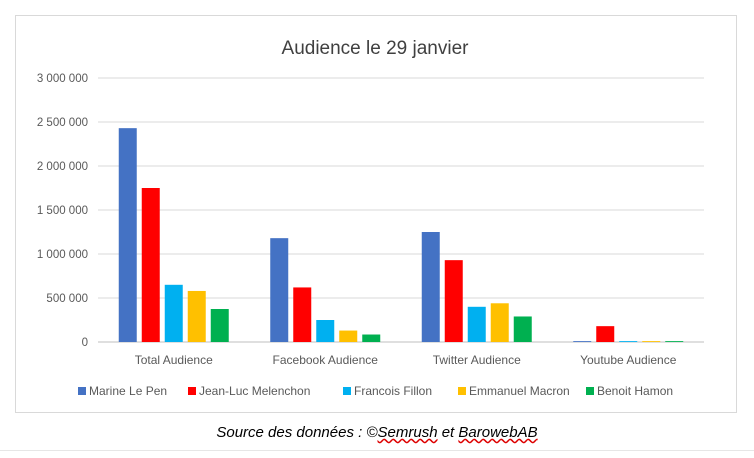 This screenshot has height=458, width=754. What do you see at coordinates (376, 48) in the screenshot?
I see `chart-title: Audience le 29 janvier` at bounding box center [376, 48].